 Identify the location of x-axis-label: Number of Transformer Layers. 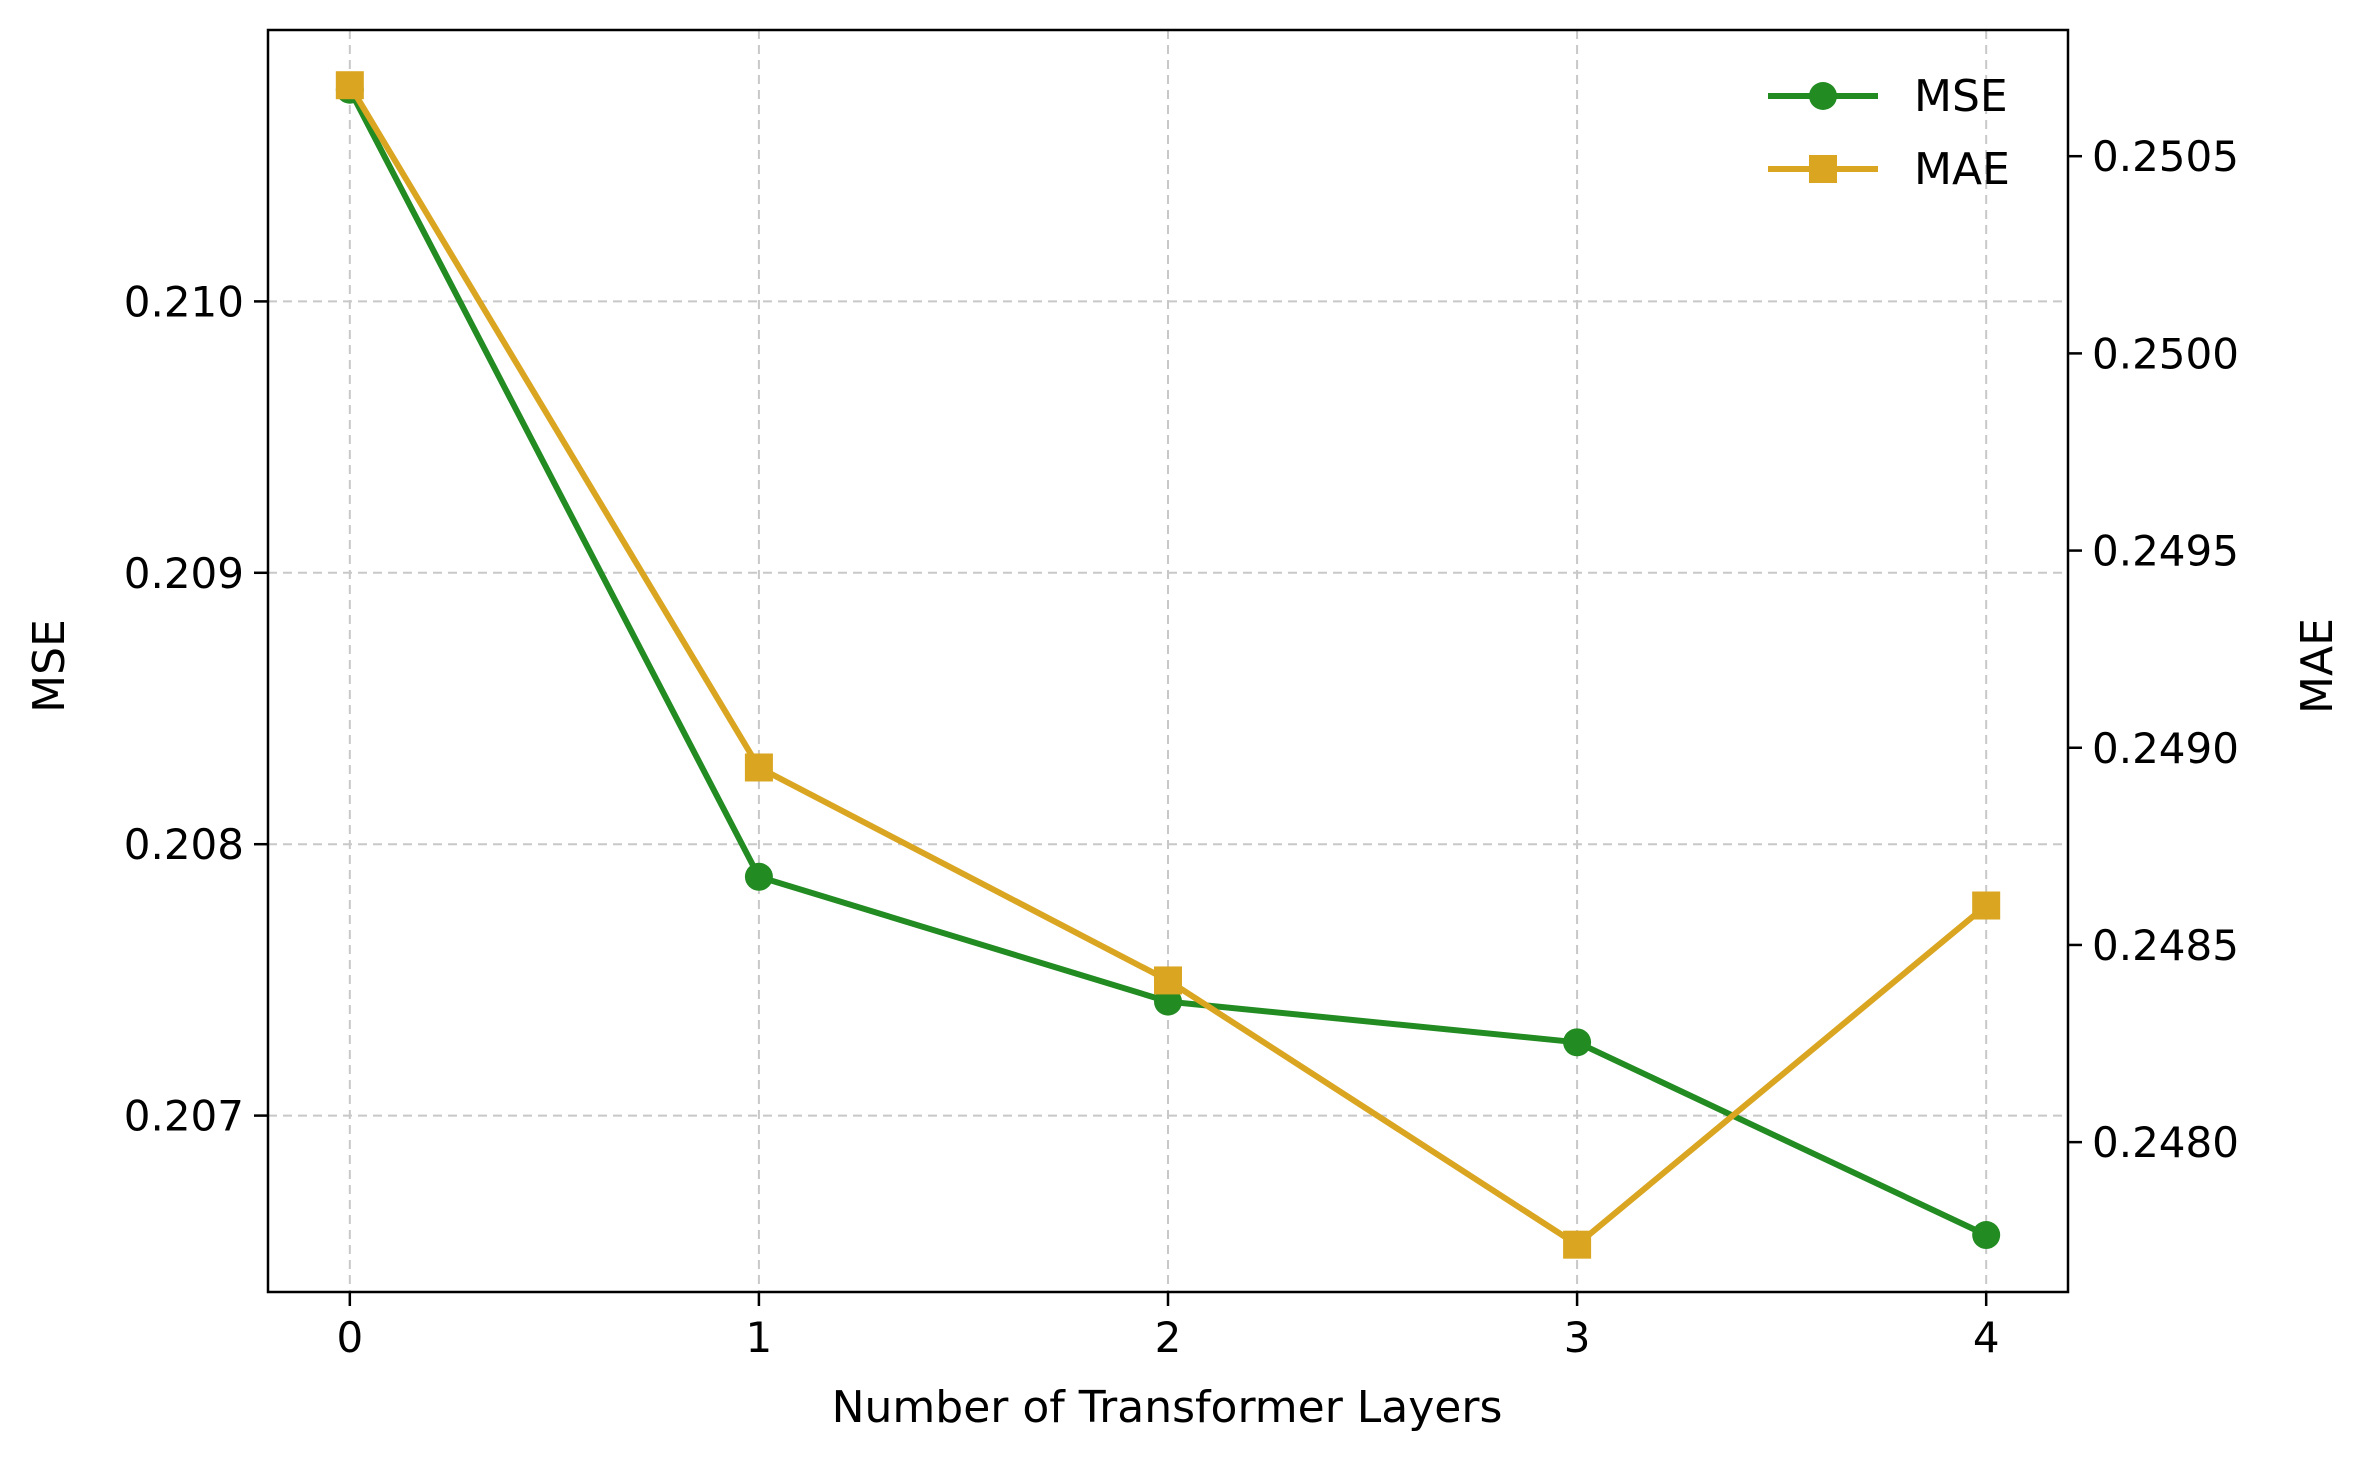
(1167, 1407).